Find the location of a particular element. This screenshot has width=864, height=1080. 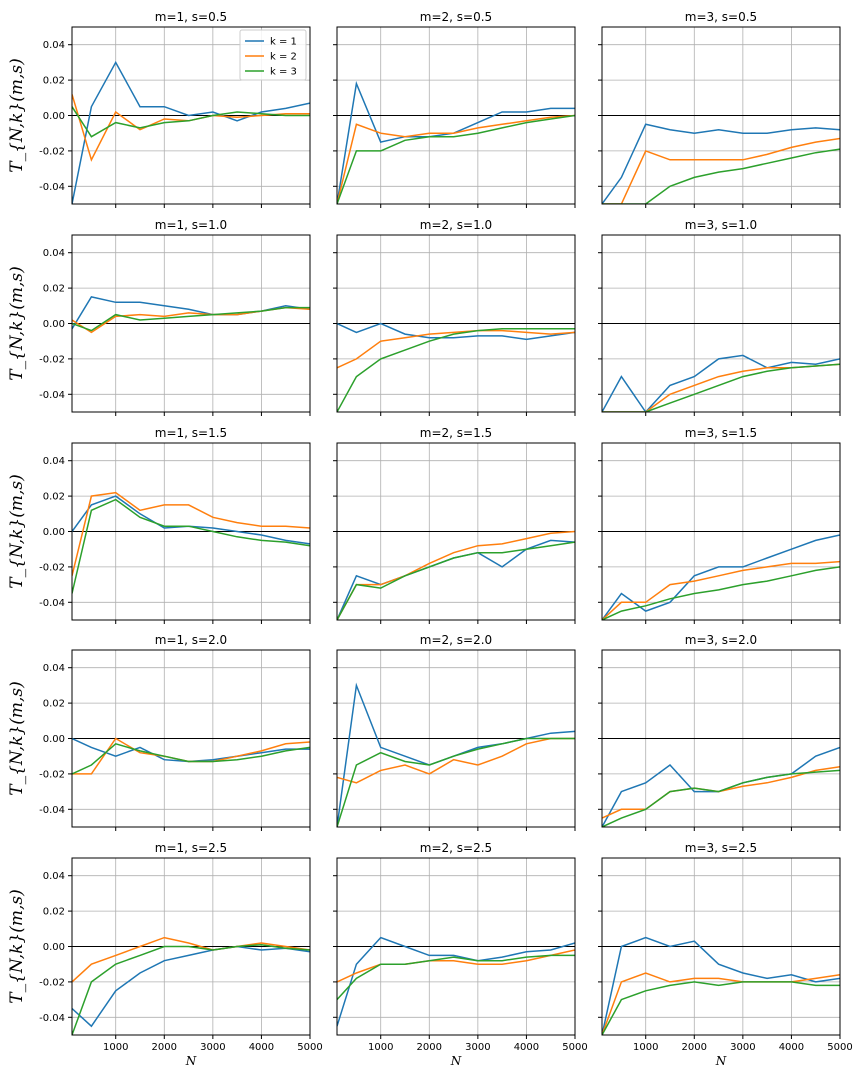

panel-title: m=3, s=0.5 is located at coordinates (721, 17).